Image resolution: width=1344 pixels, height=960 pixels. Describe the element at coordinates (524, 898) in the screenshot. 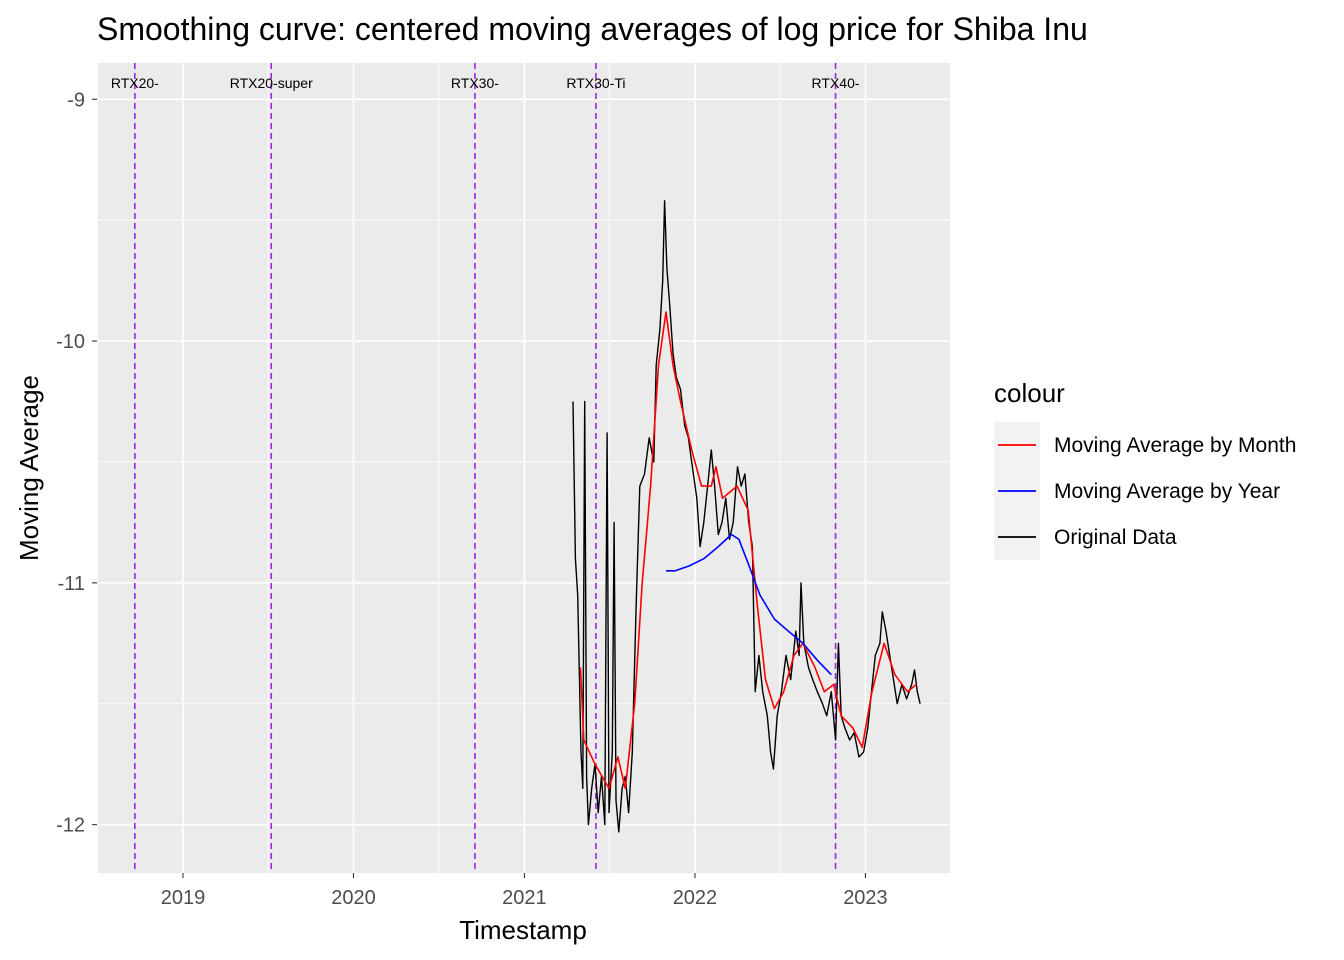

I see `x-tick-label: 2021` at that location.